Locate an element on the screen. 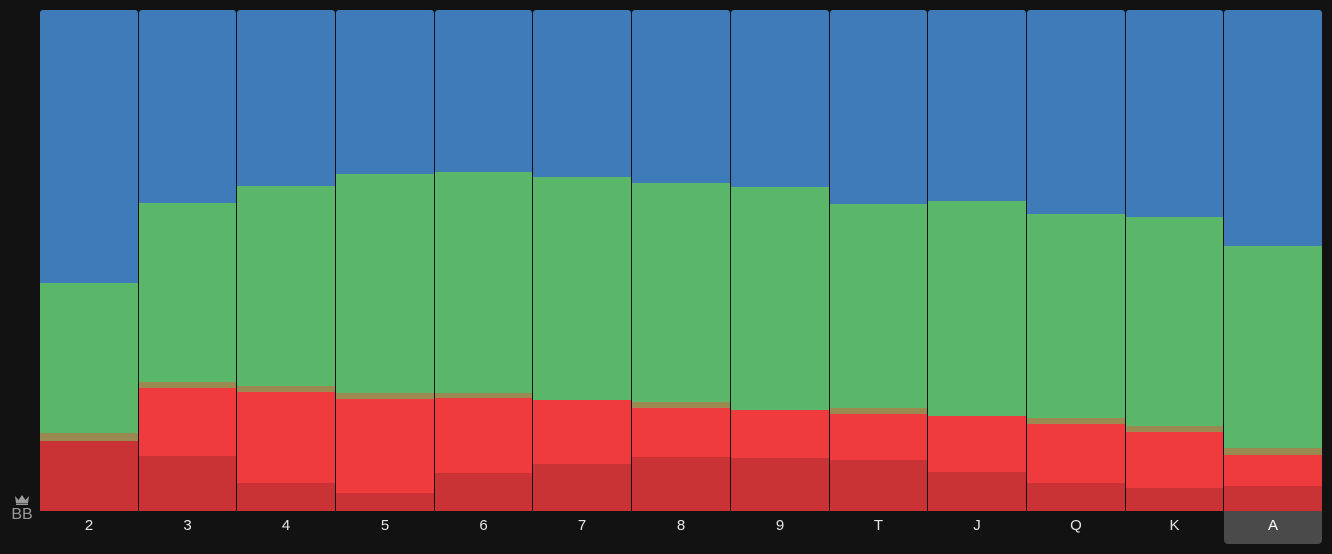  crown-icon is located at coordinates (22, 500).